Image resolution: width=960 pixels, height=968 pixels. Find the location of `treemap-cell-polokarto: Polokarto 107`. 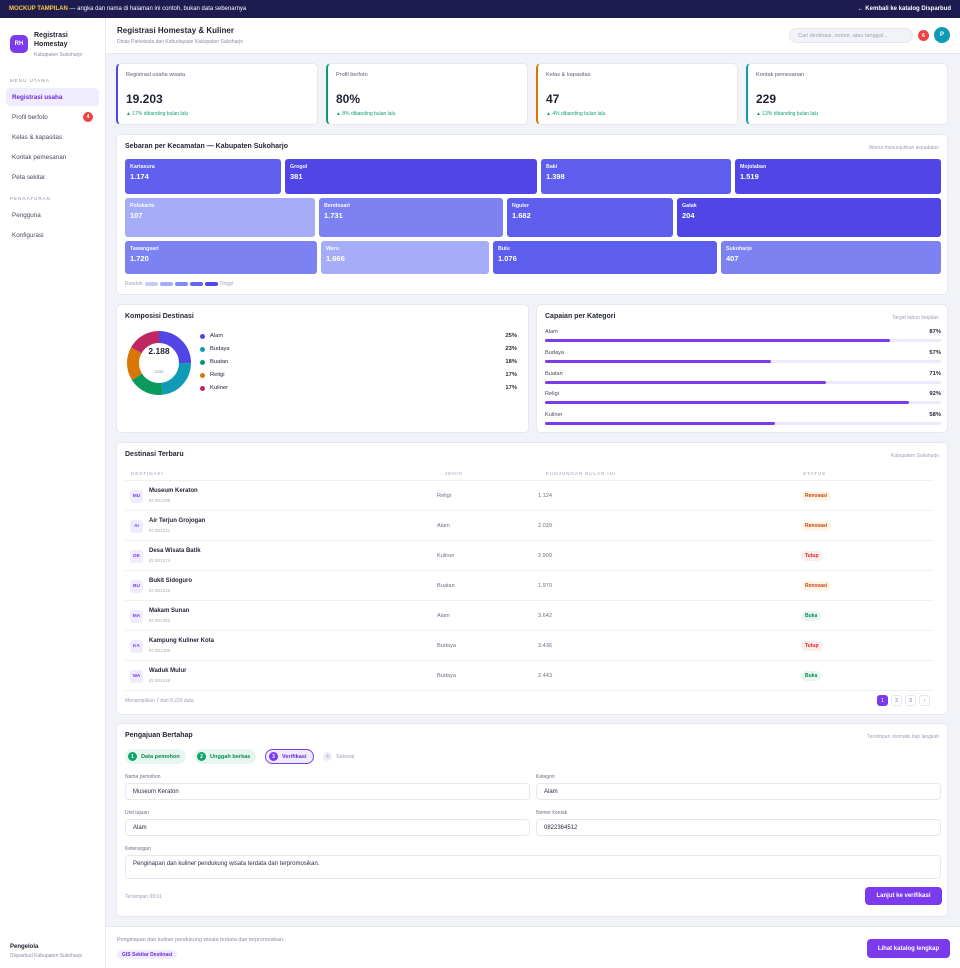

treemap-cell-polokarto: Polokarto 107 is located at coordinates (220, 217).